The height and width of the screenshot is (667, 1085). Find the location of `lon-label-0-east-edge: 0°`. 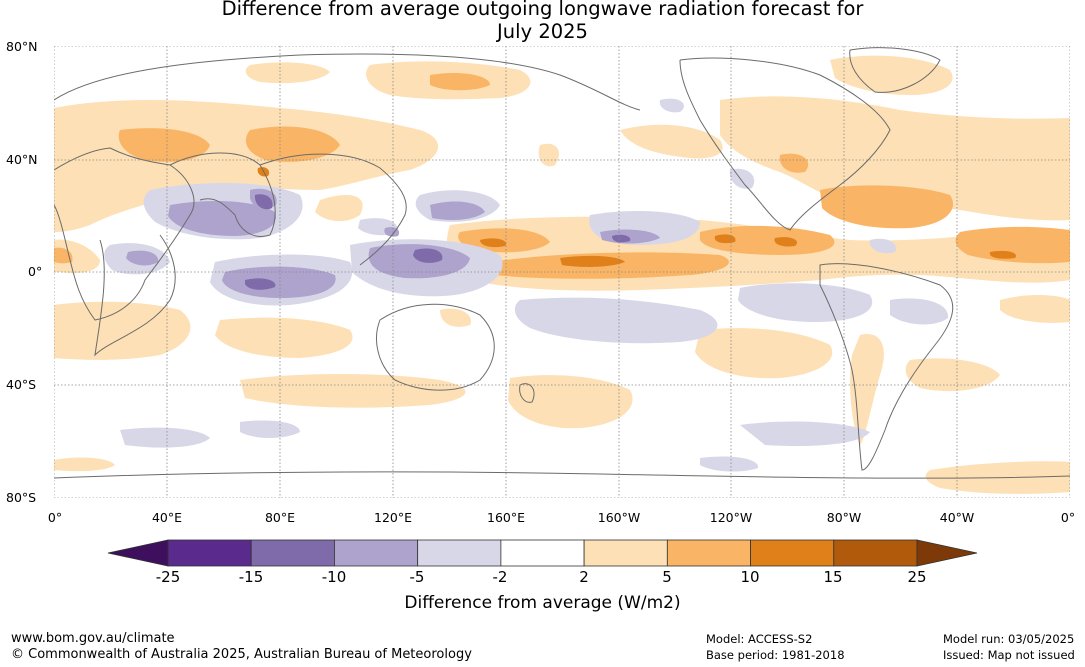

lon-label-0-east-edge: 0° is located at coordinates (1068, 517).